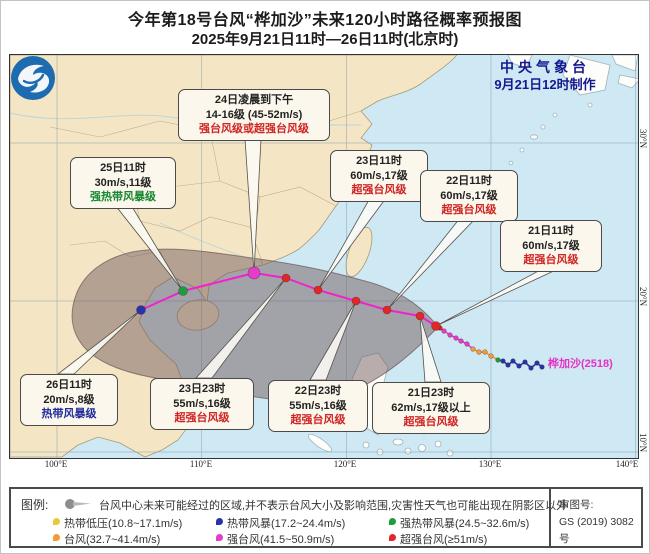  What do you see at coordinates (123, 168) in the screenshot?
I see `callout-line: 25日11时` at bounding box center [123, 168].